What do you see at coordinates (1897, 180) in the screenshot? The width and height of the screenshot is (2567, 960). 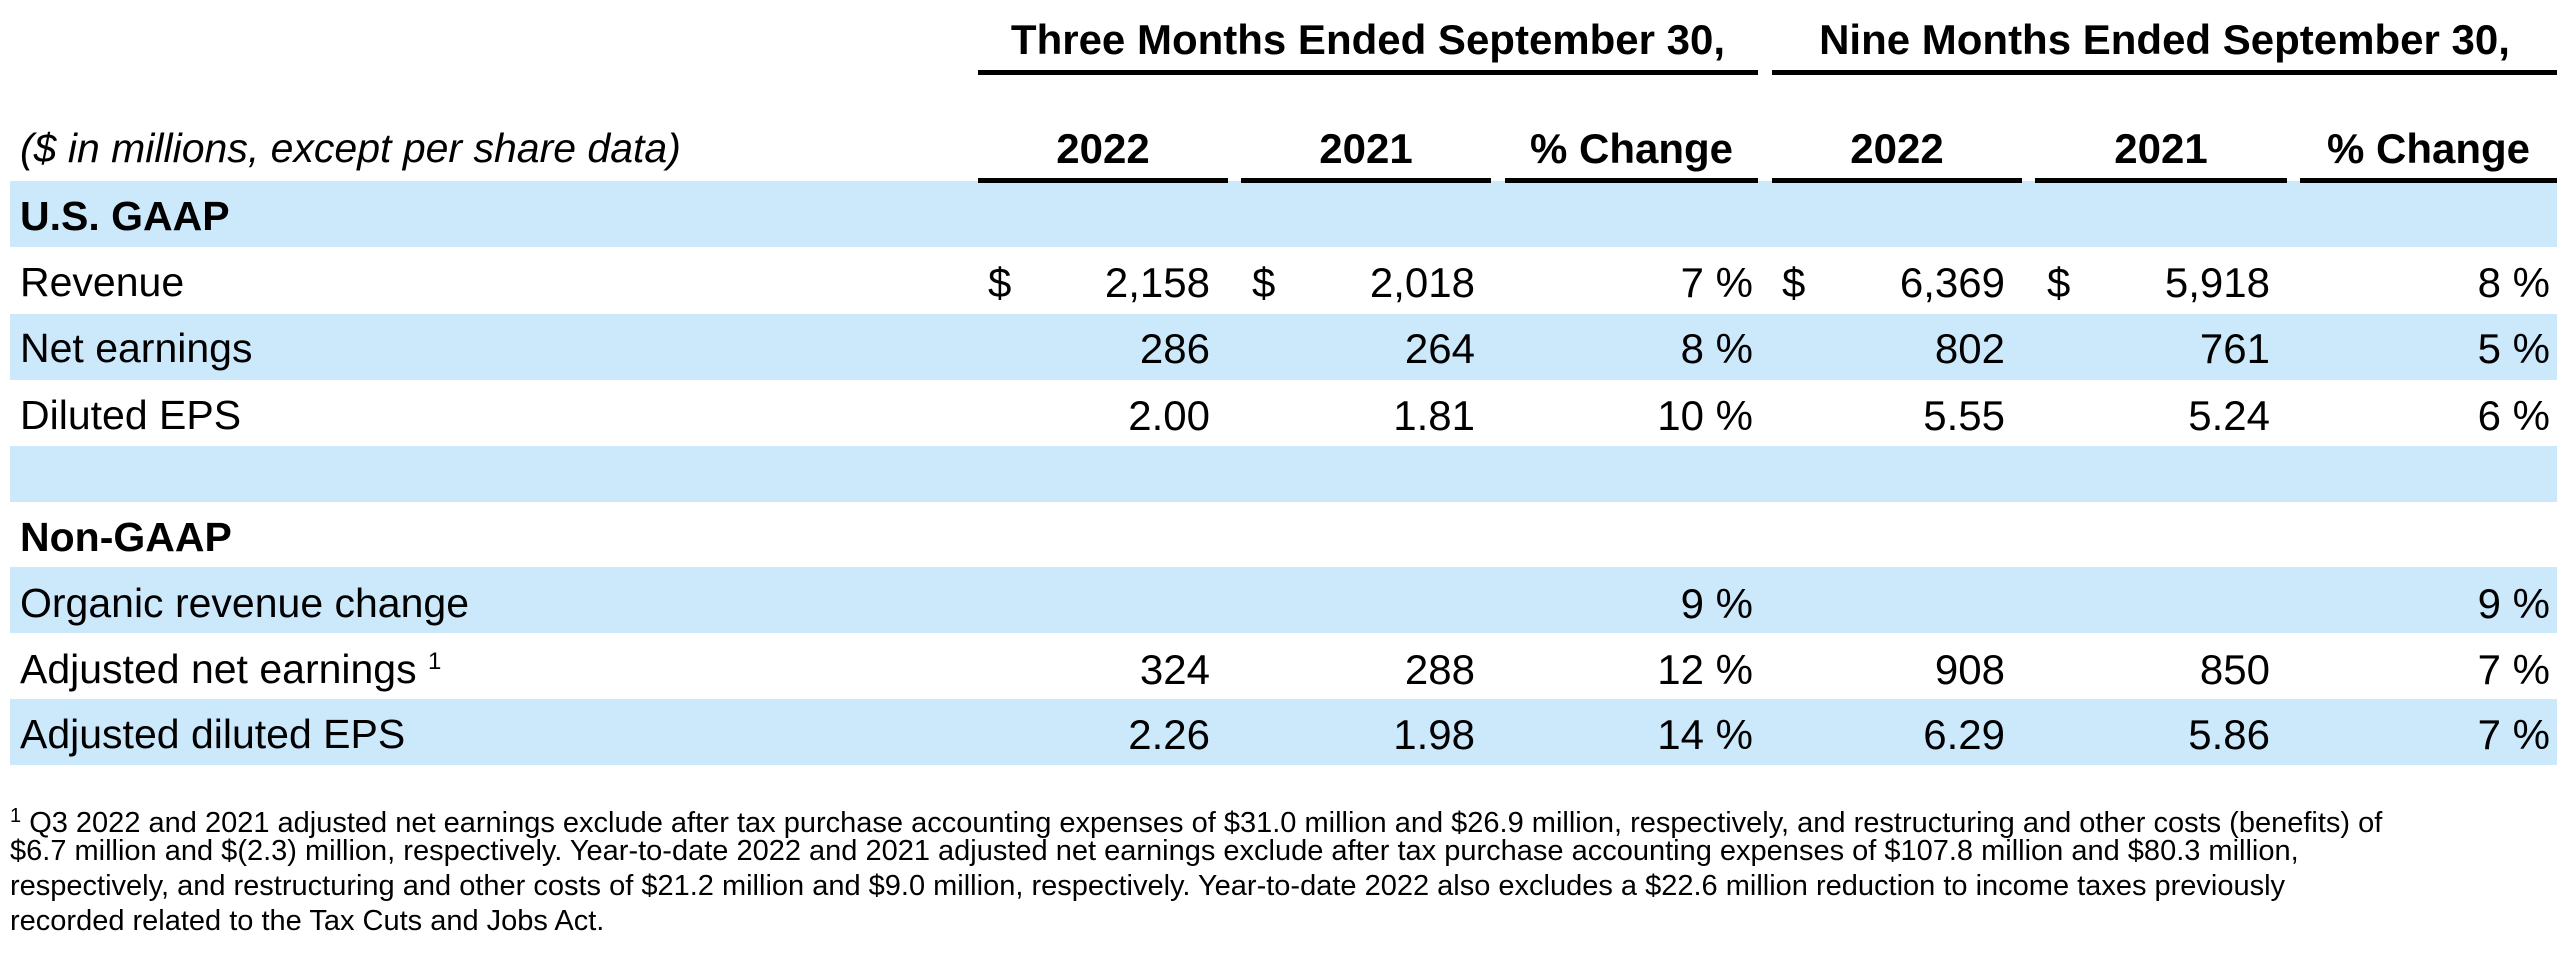 I see `col-underline-y-2022` at bounding box center [1897, 180].